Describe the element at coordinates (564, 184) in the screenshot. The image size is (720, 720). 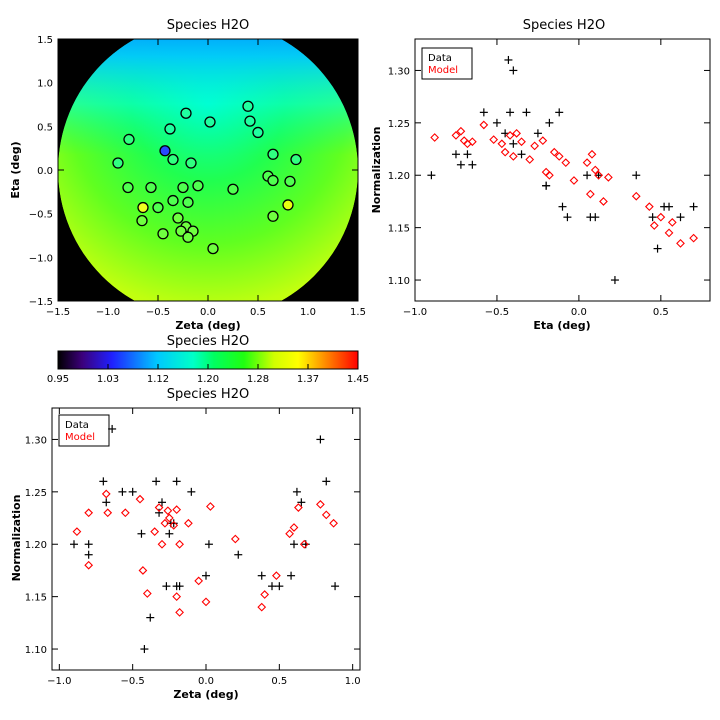
I see `eta-scatter-model-series` at that location.